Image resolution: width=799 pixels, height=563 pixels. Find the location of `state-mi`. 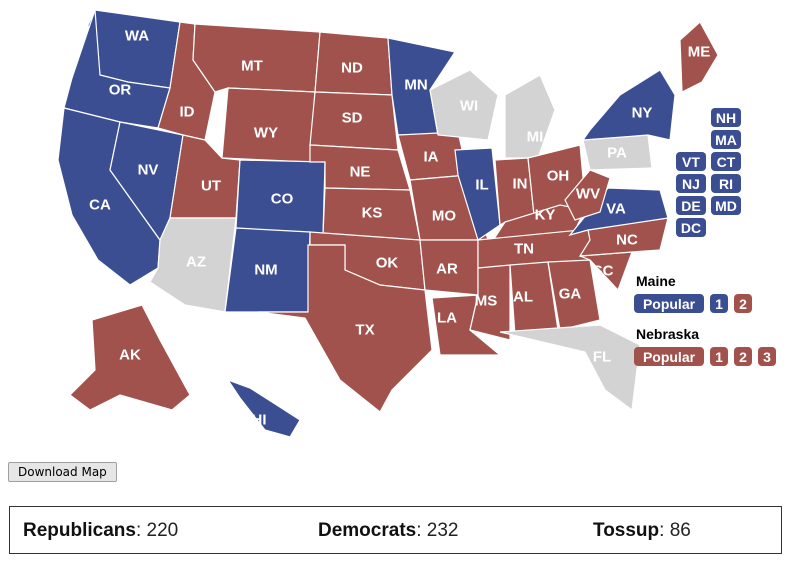

state-mi is located at coordinates (530, 116).